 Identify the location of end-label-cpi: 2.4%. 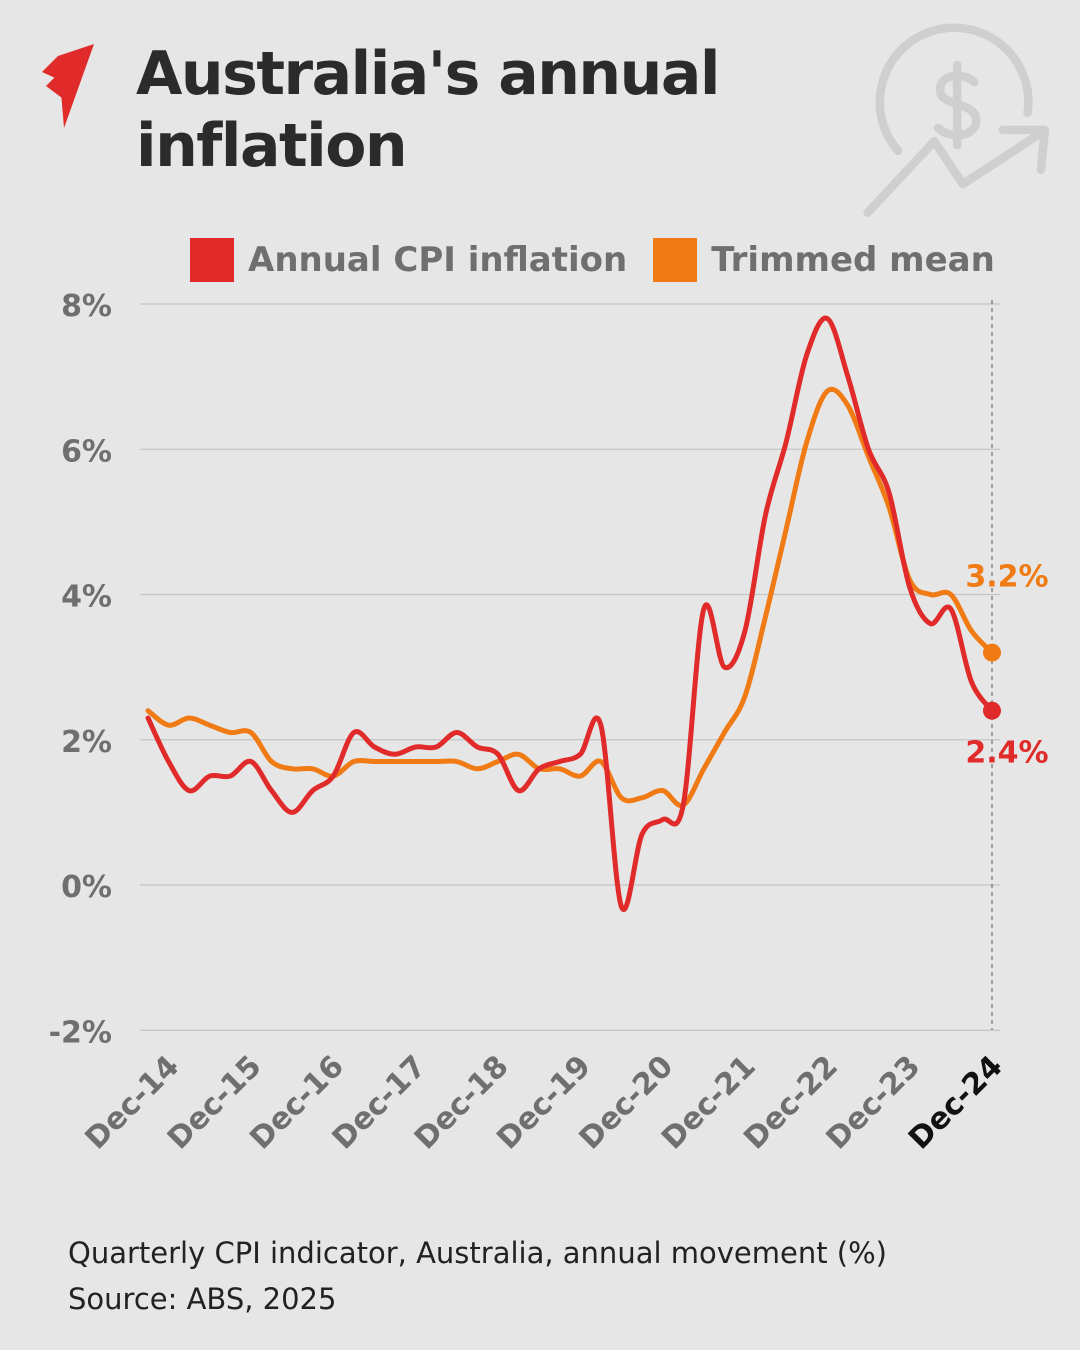
(1006, 753).